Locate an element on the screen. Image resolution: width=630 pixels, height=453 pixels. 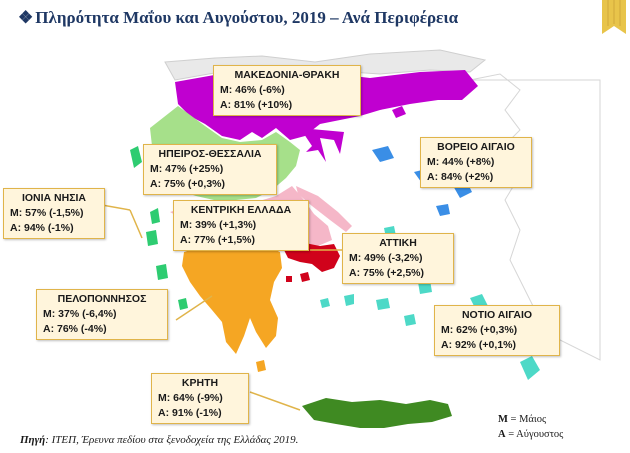
region-name: ΜΑΚΕΔΟΝΙΑ-ΘΡΑΚΗ is located at coordinates (287, 75).